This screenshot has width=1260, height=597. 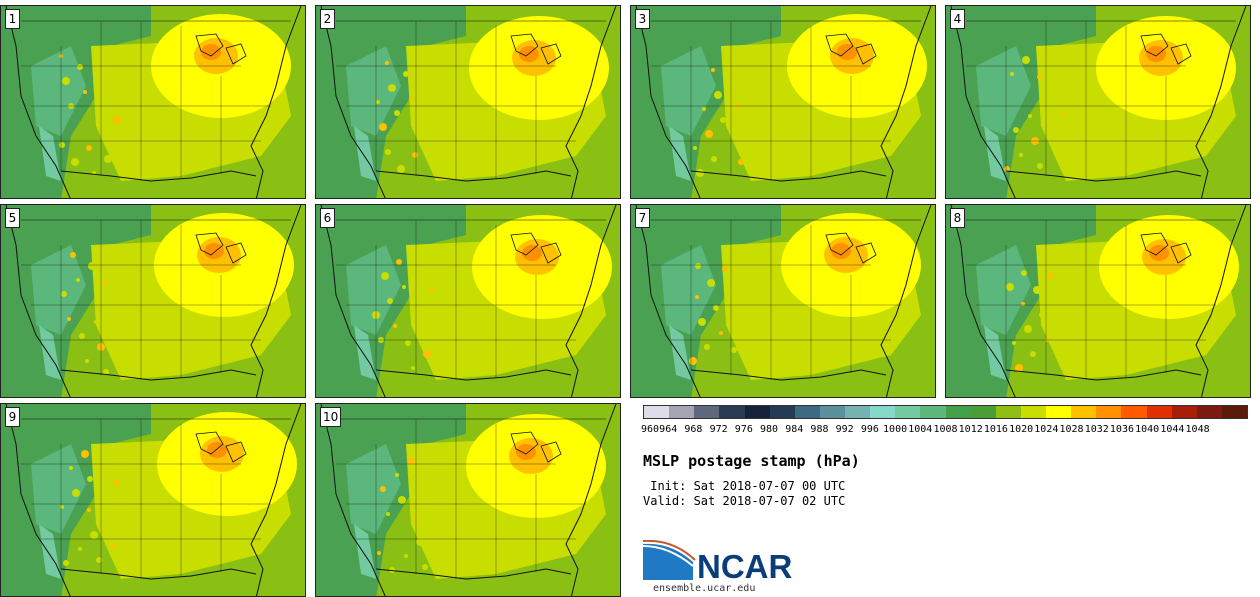 What do you see at coordinates (957, 218) in the screenshot?
I see `stamp-number: 8` at bounding box center [957, 218].